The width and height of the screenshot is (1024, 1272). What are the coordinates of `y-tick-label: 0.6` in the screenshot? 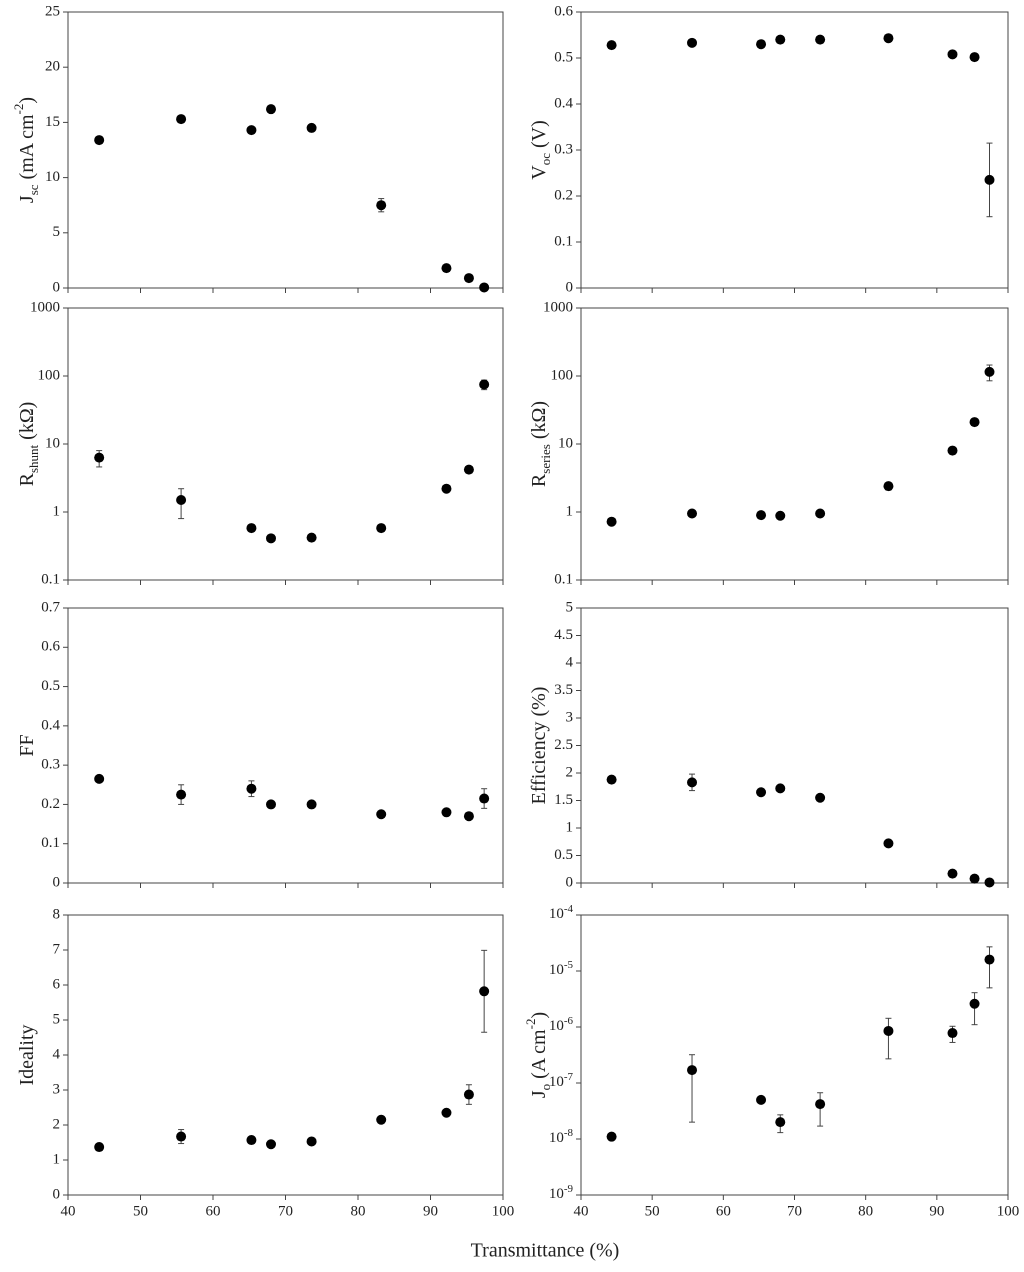 It's located at (50, 647).